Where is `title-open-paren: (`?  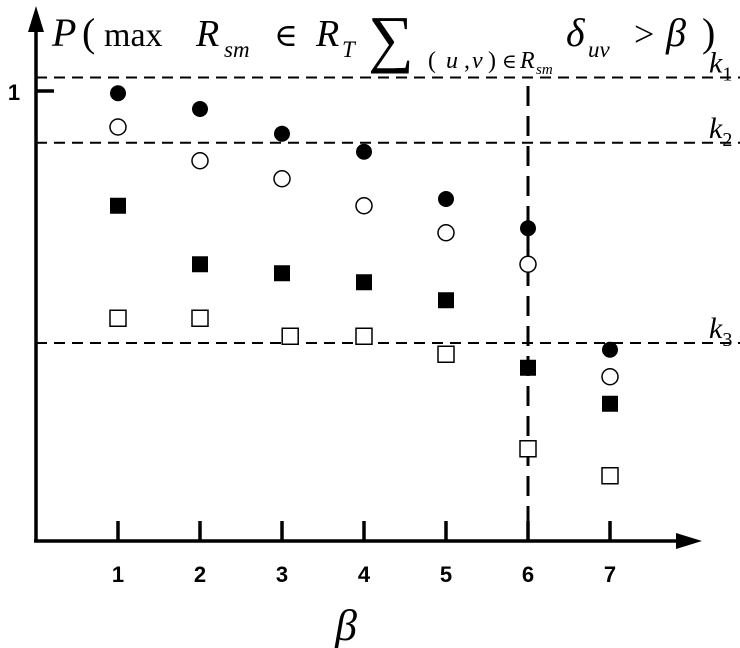
title-open-paren: ( is located at coordinates (88, 32).